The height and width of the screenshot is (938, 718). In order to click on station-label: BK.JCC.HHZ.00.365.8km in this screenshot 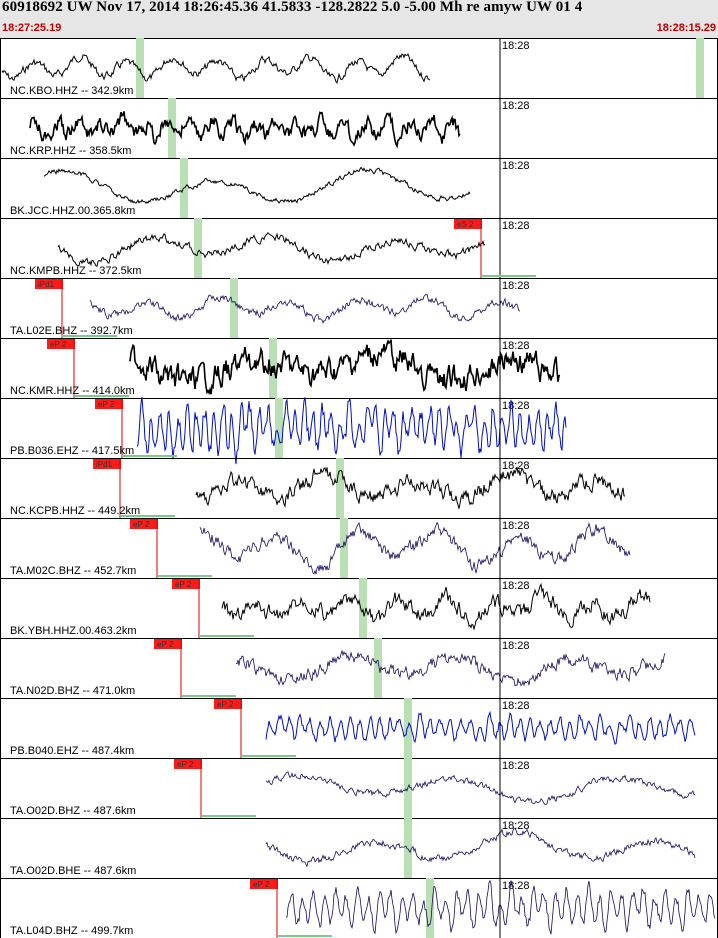, I will do `click(72, 211)`.